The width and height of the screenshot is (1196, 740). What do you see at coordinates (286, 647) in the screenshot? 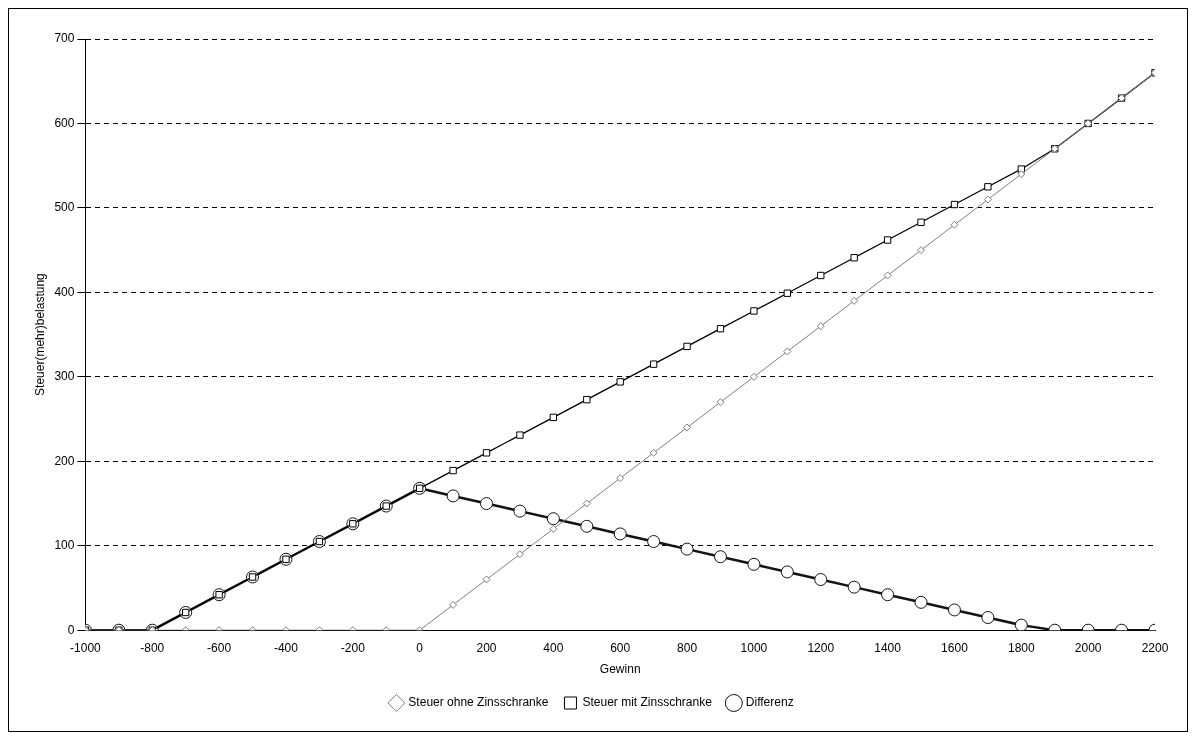
I see `x-tick-label: -400` at bounding box center [286, 647].